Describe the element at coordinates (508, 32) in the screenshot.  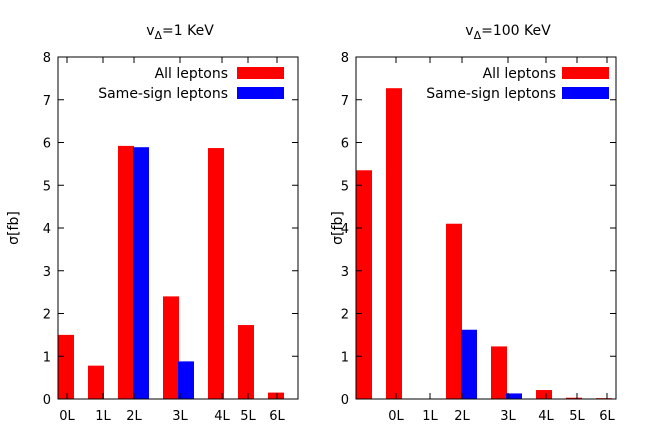
I see `chart-title: vΔ=100 KeV` at that location.